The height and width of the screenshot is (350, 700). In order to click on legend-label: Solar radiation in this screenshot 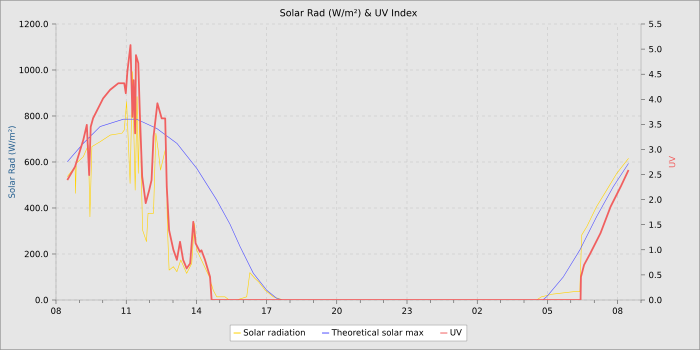, I will do `click(274, 332)`.